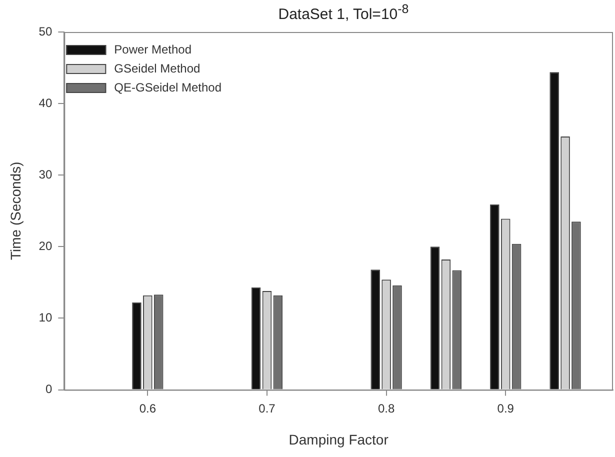 This screenshot has height=457, width=615. What do you see at coordinates (267, 408) in the screenshot?
I see `x-tick-label: 0.7` at bounding box center [267, 408].